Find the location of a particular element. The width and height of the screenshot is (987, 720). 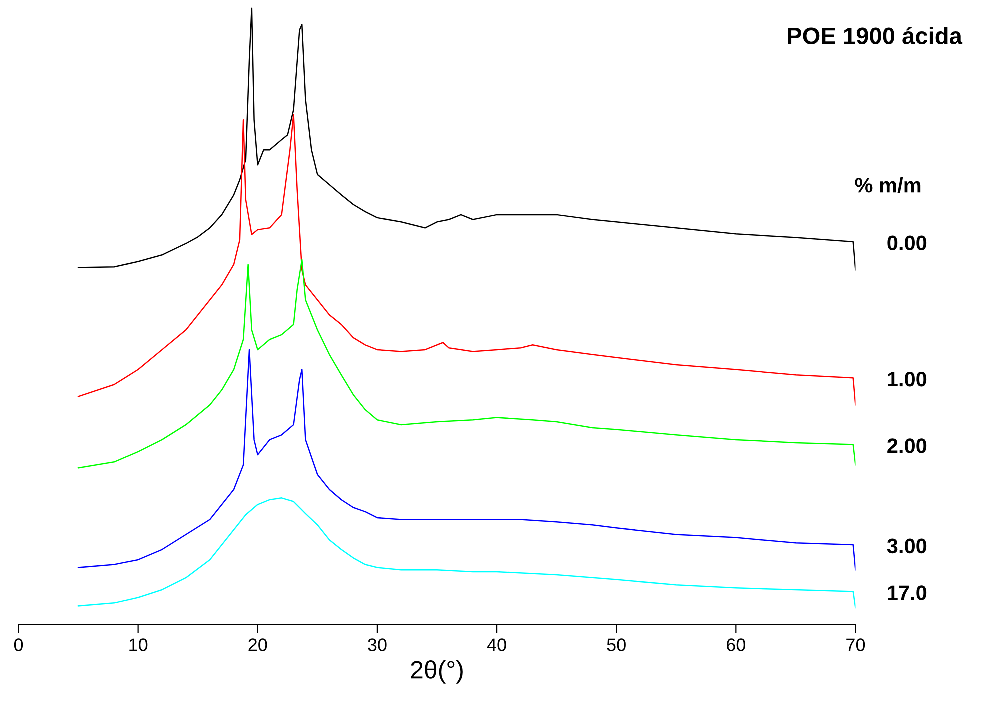

x-tick-label: 70 is located at coordinates (856, 645).